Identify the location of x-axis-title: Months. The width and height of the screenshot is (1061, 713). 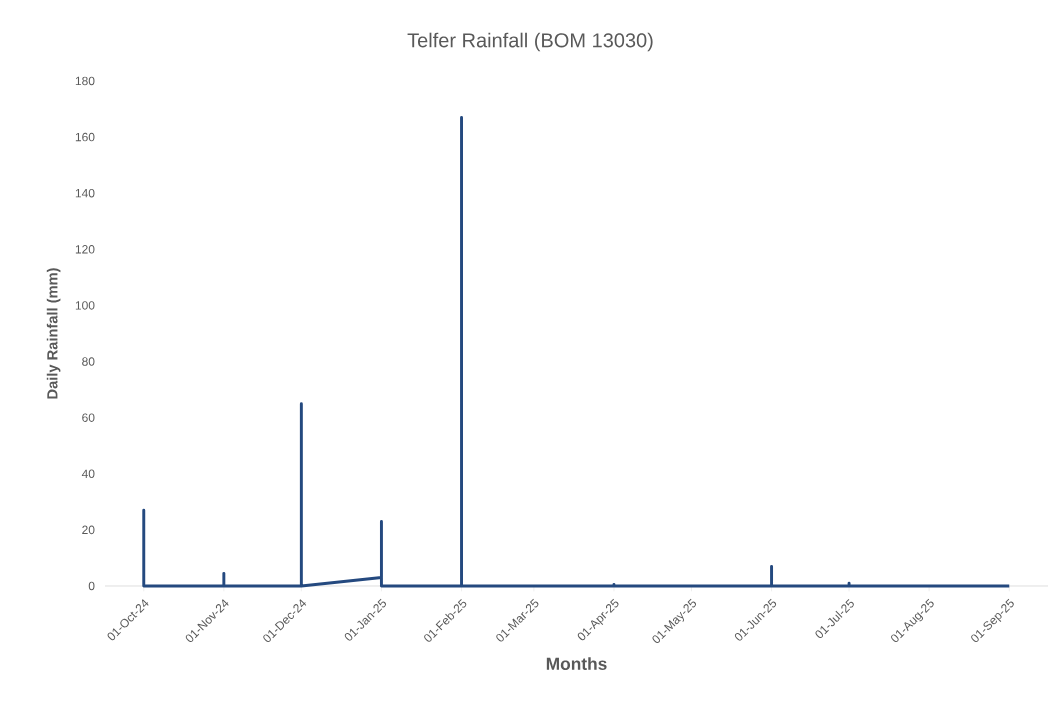
(576, 663).